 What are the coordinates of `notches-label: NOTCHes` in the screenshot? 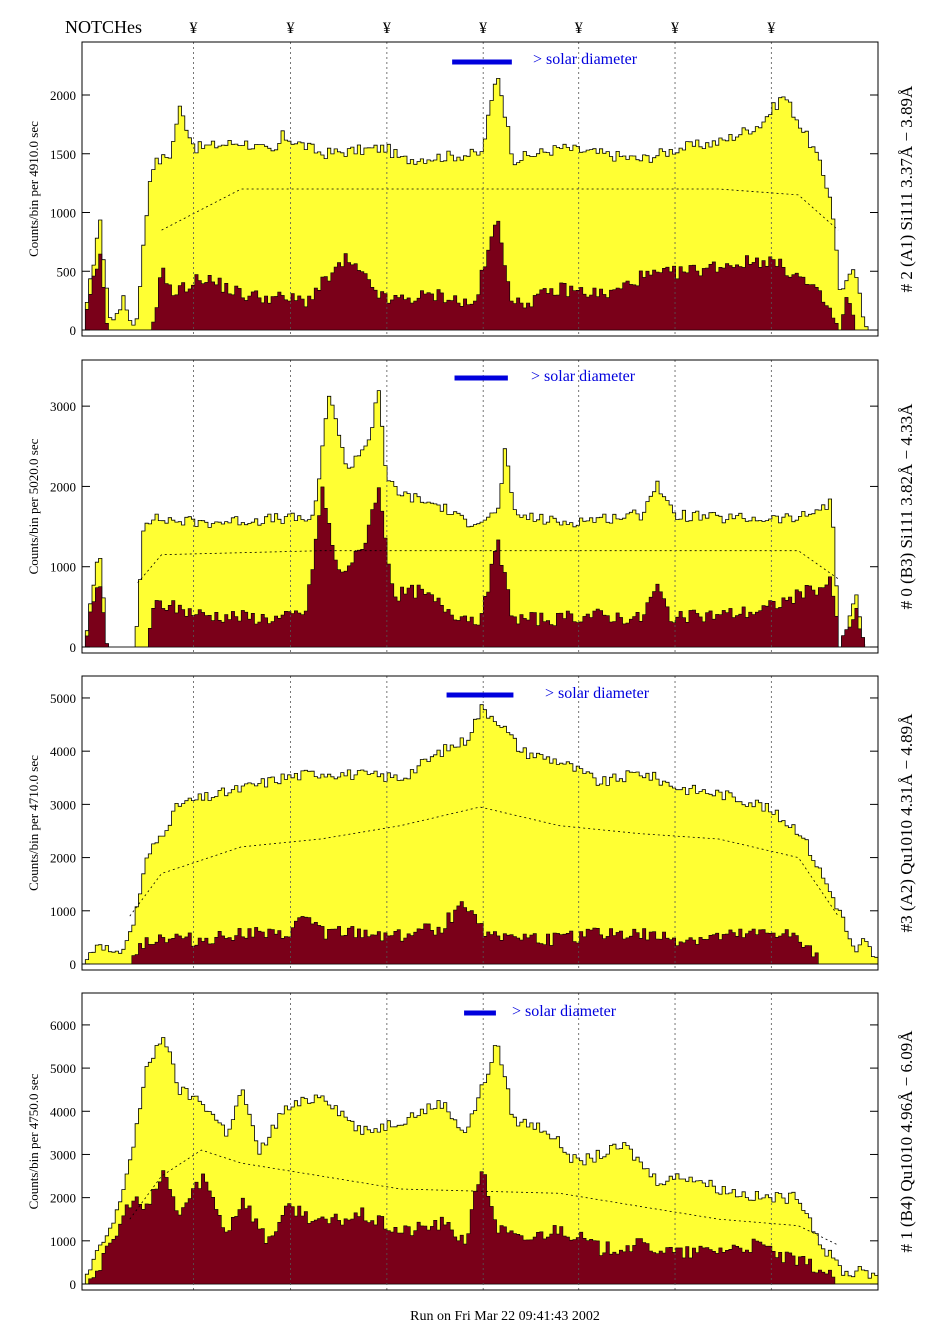 It's located at (103, 27).